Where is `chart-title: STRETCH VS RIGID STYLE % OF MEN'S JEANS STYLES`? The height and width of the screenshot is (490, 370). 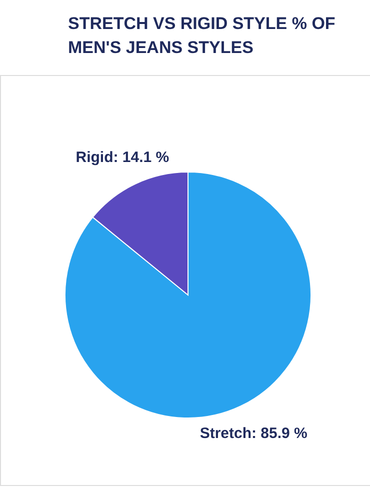 chart-title: STRETCH VS RIGID STYLE % OF MEN'S JEANS STYLES is located at coordinates (202, 35).